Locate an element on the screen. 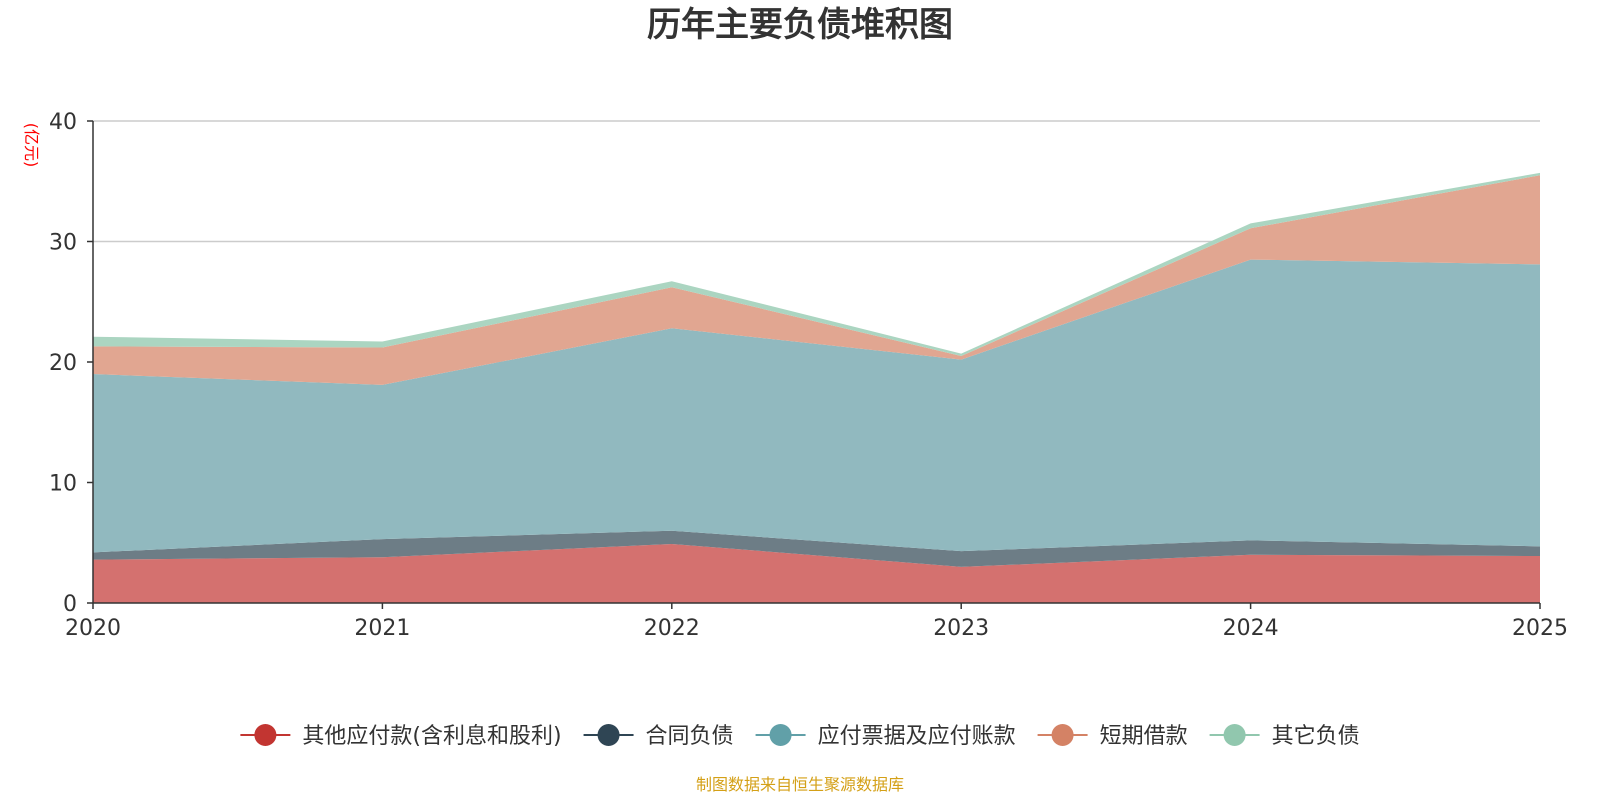  y-axis-unit-label: (亿元) is located at coordinates (31, 145).